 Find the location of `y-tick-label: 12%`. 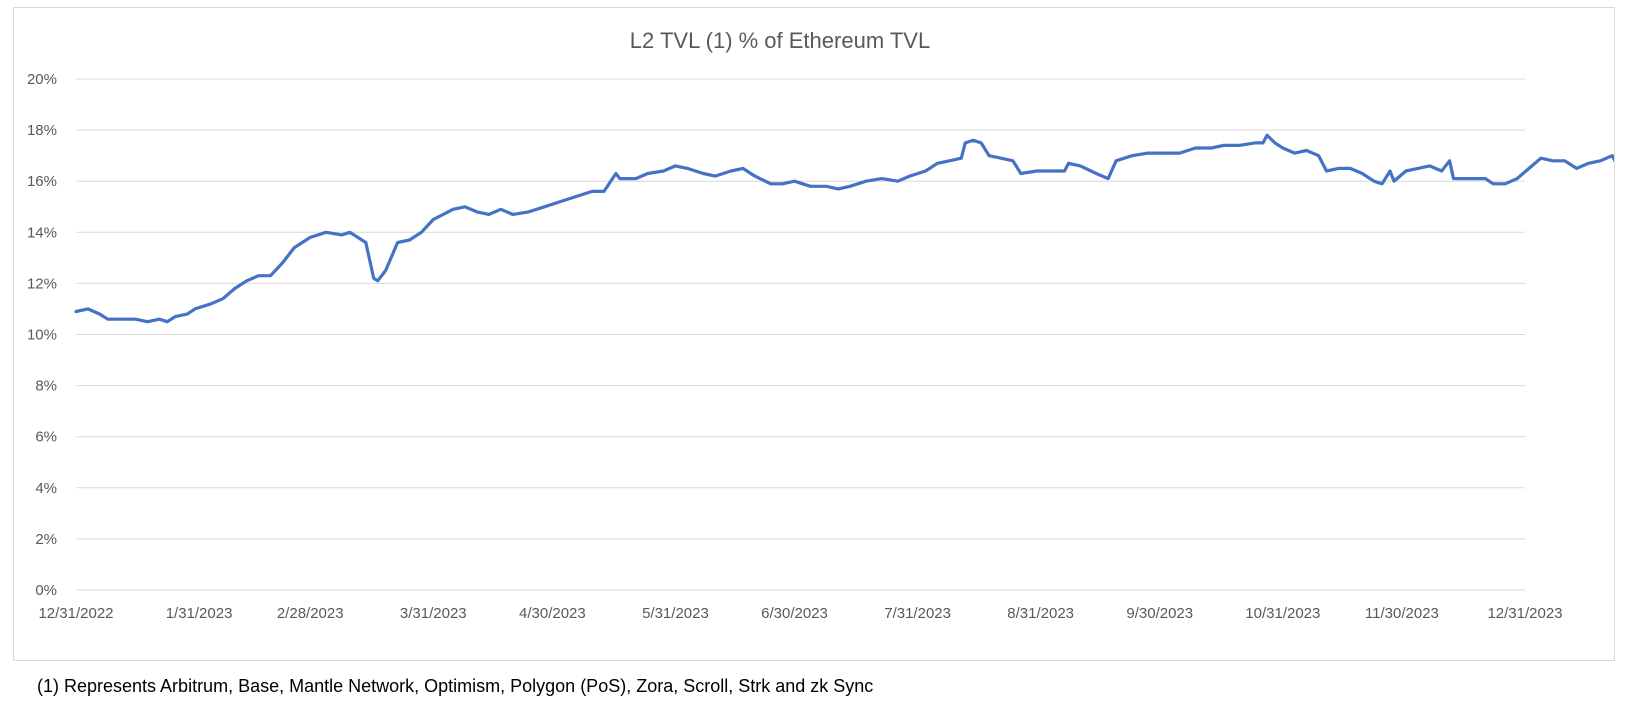

y-tick-label: 12% is located at coordinates (42, 283).